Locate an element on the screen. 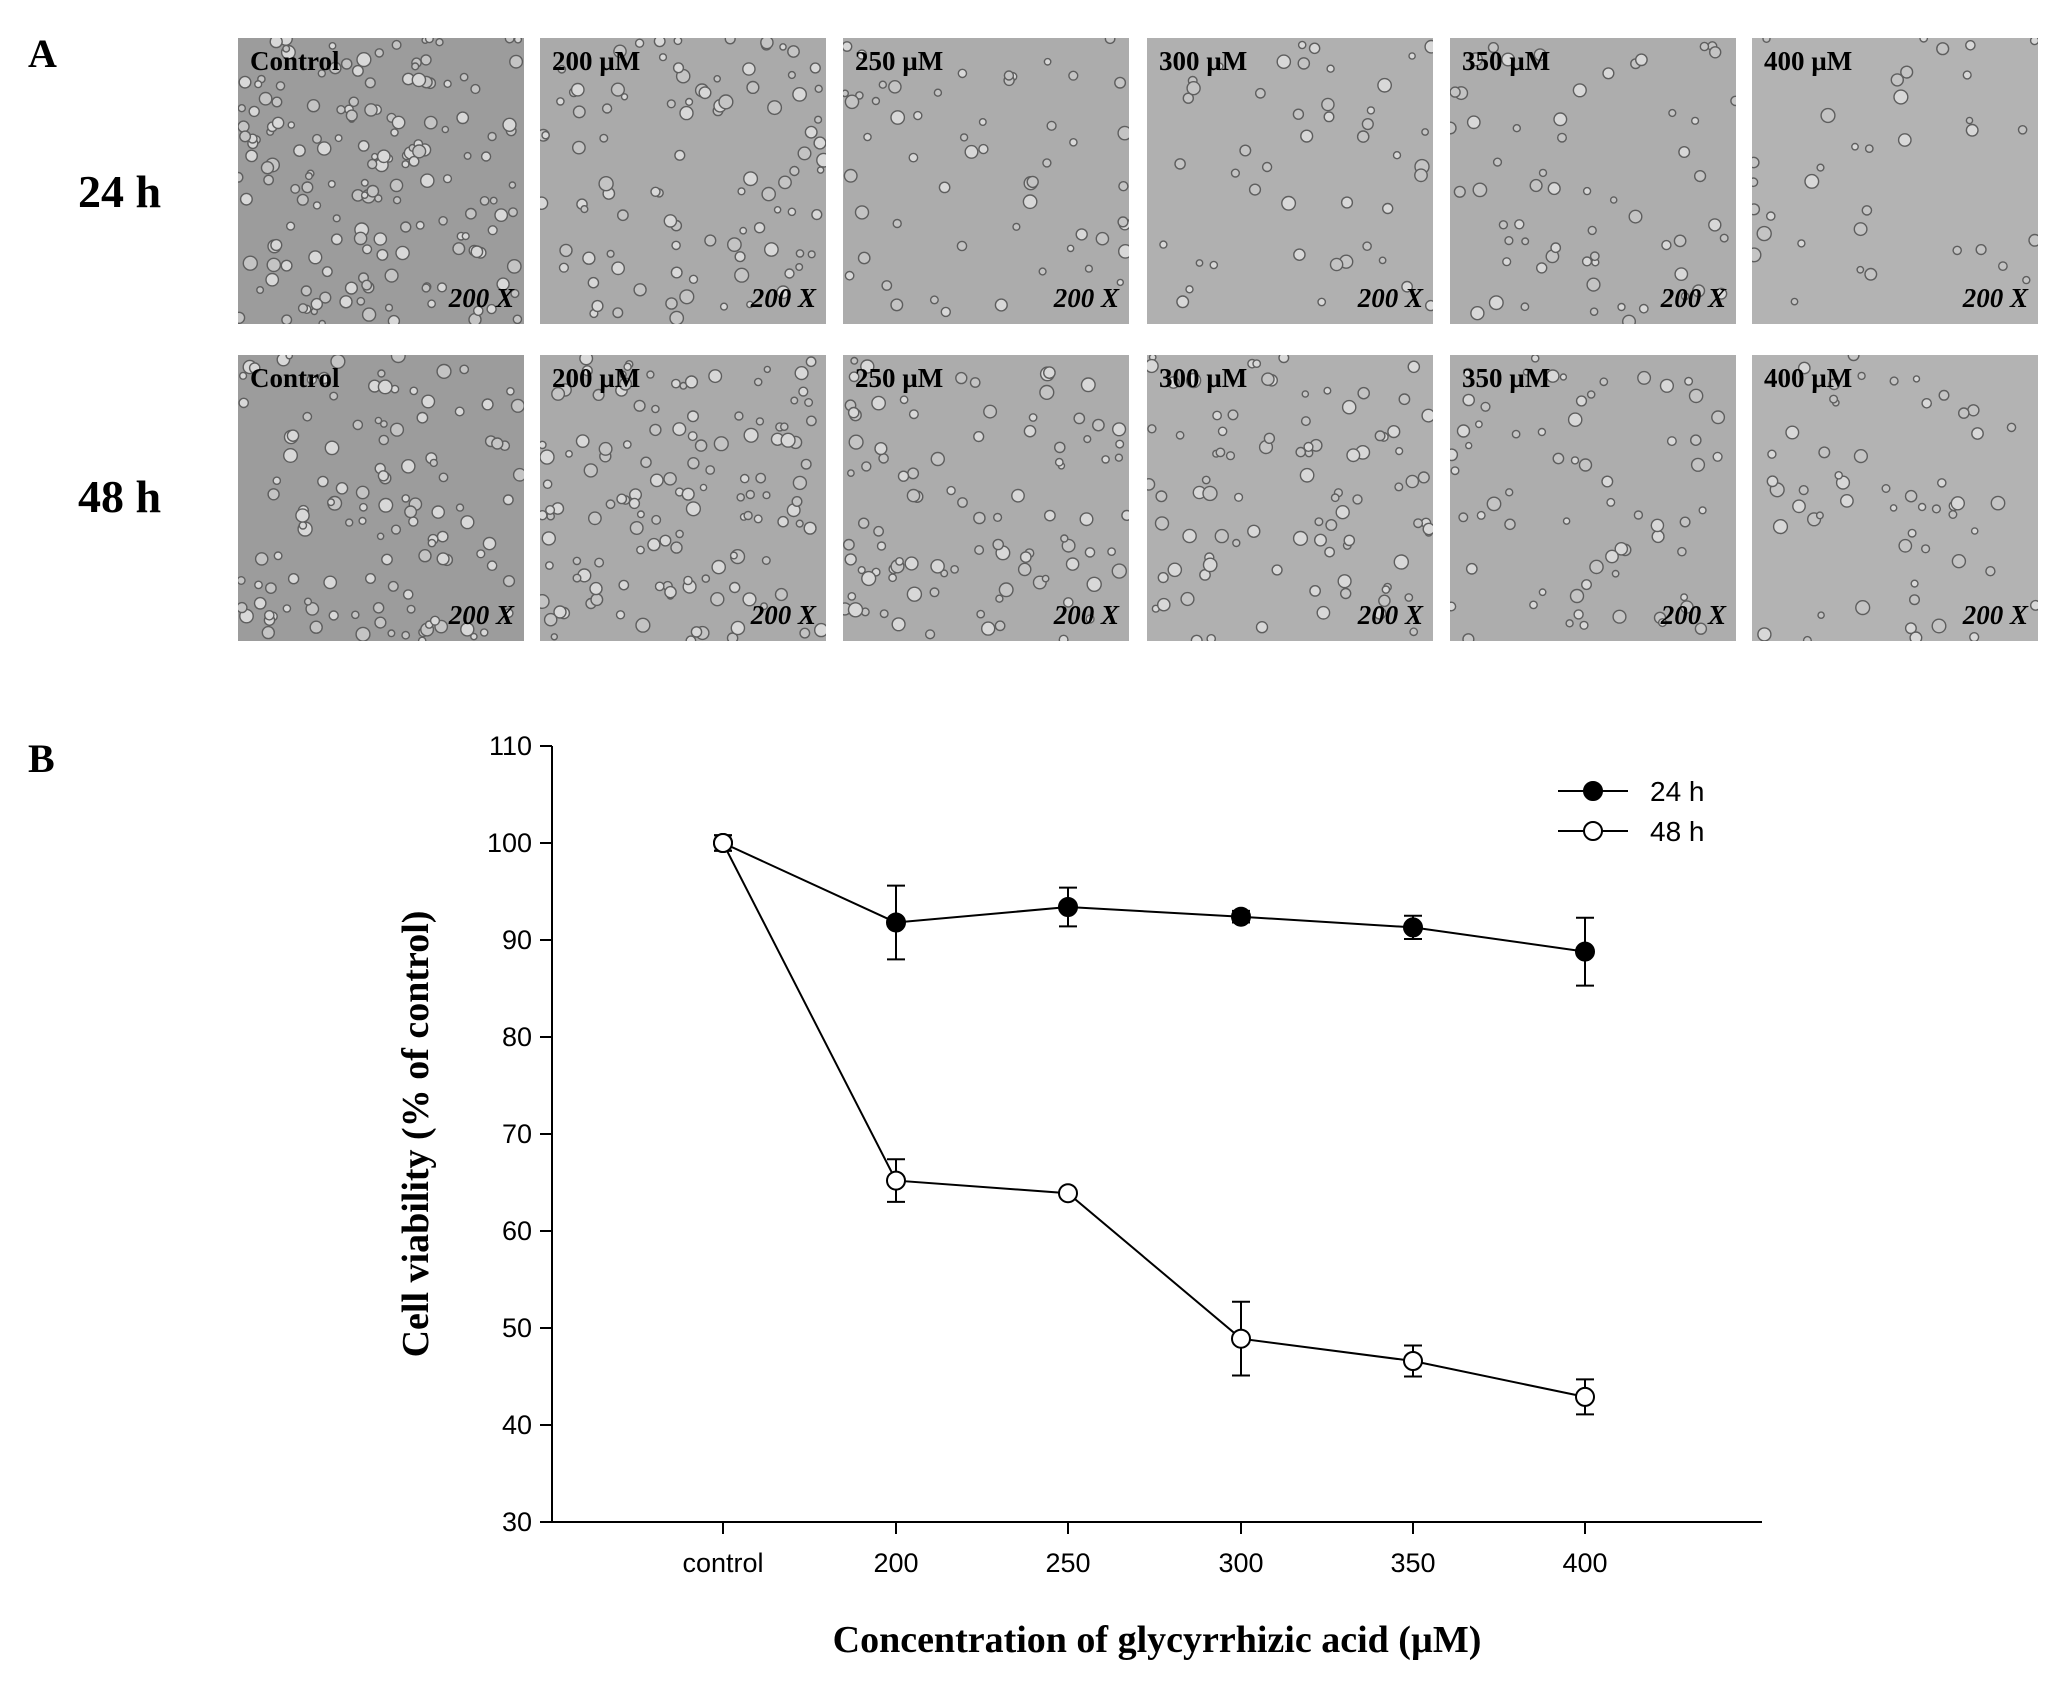 The height and width of the screenshot is (1682, 2055). y-tick-label: 100 is located at coordinates (509, 843).